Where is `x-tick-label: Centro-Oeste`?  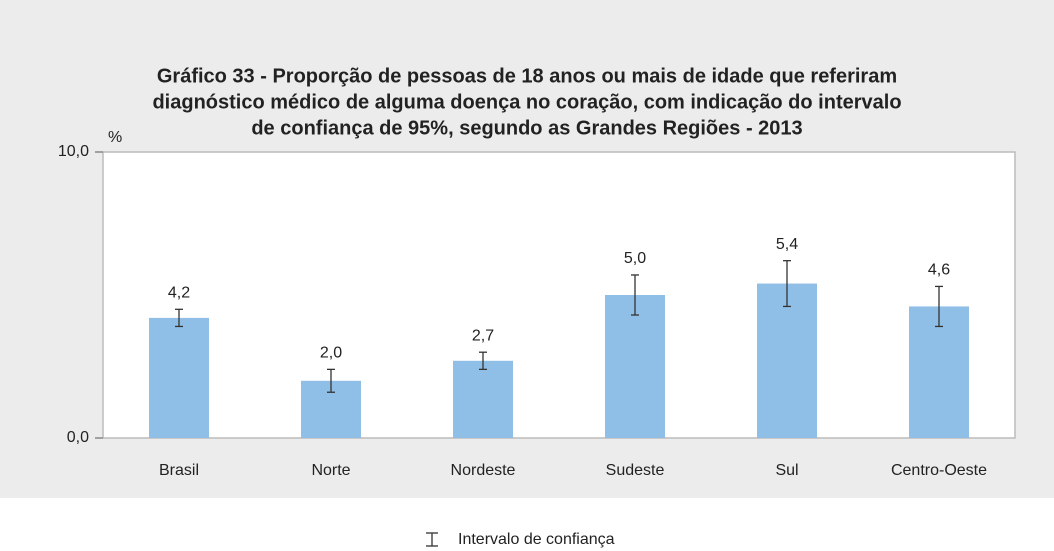 x-tick-label: Centro-Oeste is located at coordinates (939, 470).